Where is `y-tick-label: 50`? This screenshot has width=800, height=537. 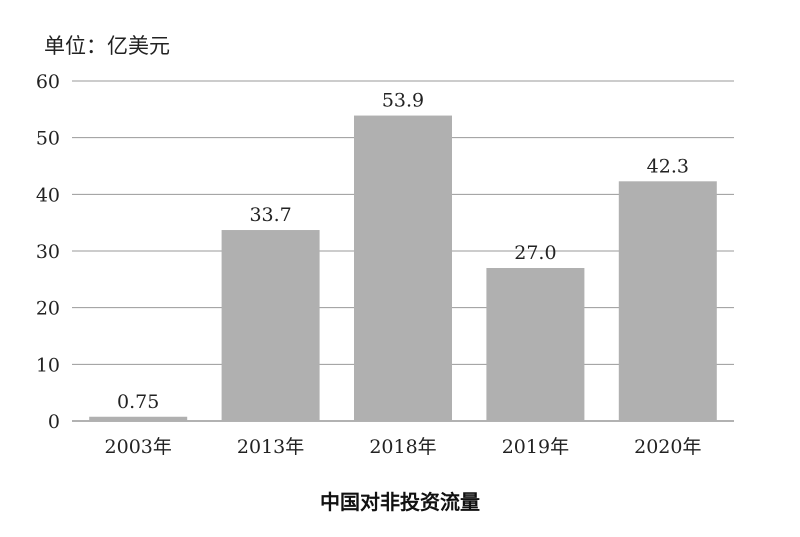 y-tick-label: 50 is located at coordinates (48, 139).